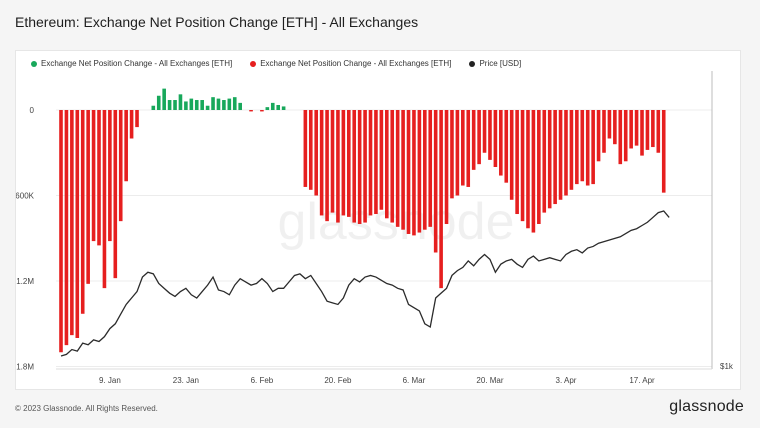 This screenshot has height=428, width=760. What do you see at coordinates (186, 380) in the screenshot?
I see `x-tick-label: 23. Jan` at bounding box center [186, 380].